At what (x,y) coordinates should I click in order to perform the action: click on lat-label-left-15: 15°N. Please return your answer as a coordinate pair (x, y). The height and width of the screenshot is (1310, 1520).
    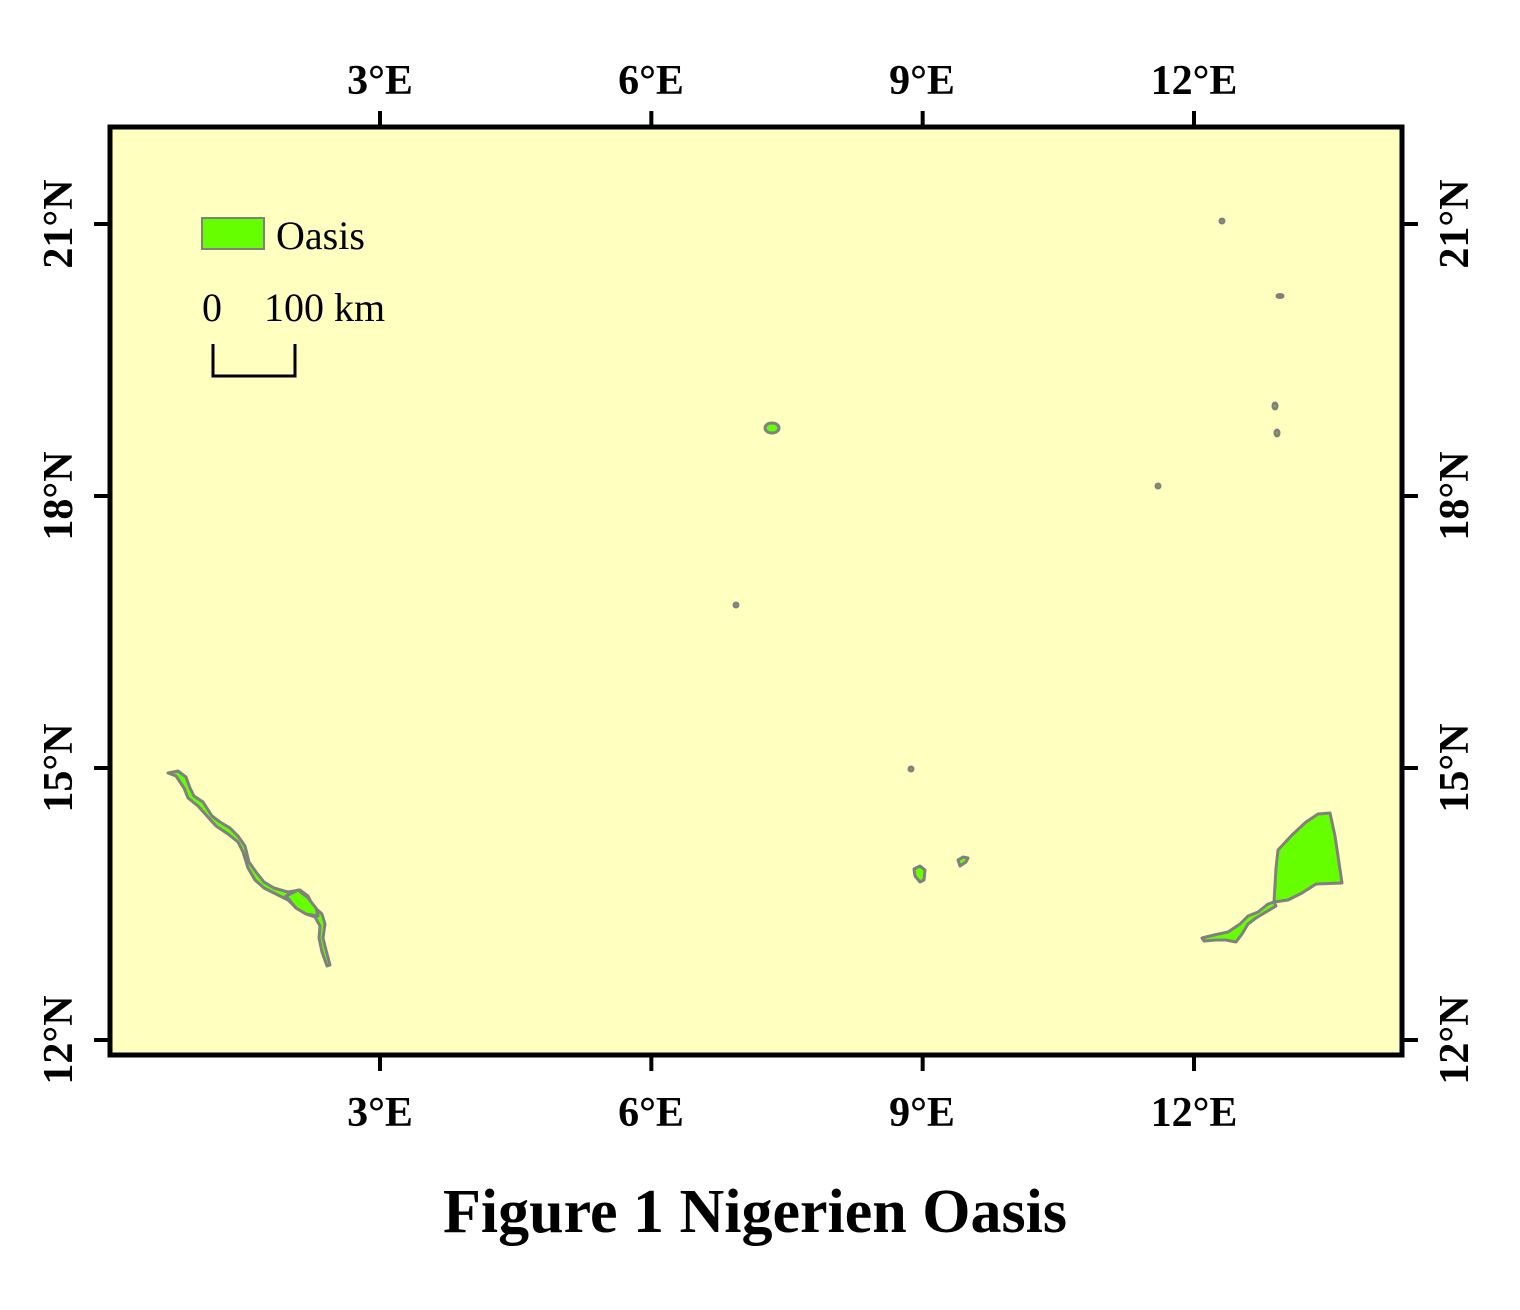
    Looking at the image, I should click on (59, 767).